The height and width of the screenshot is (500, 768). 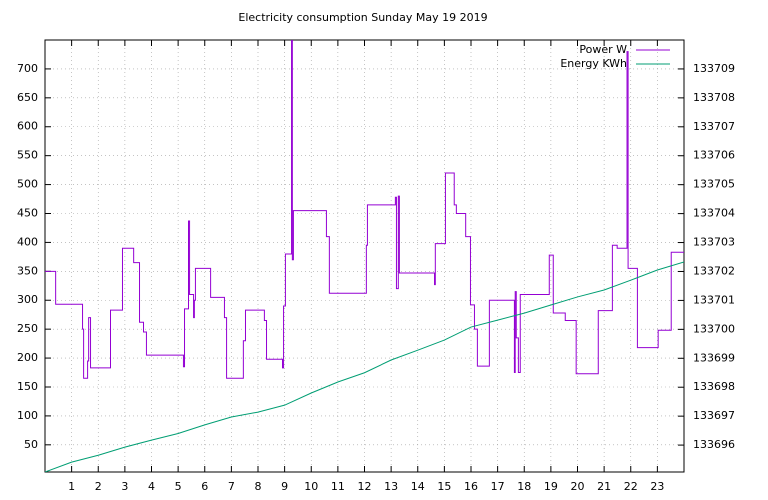 I want to click on y2-tick-label: 133706, so click(x=714, y=155).